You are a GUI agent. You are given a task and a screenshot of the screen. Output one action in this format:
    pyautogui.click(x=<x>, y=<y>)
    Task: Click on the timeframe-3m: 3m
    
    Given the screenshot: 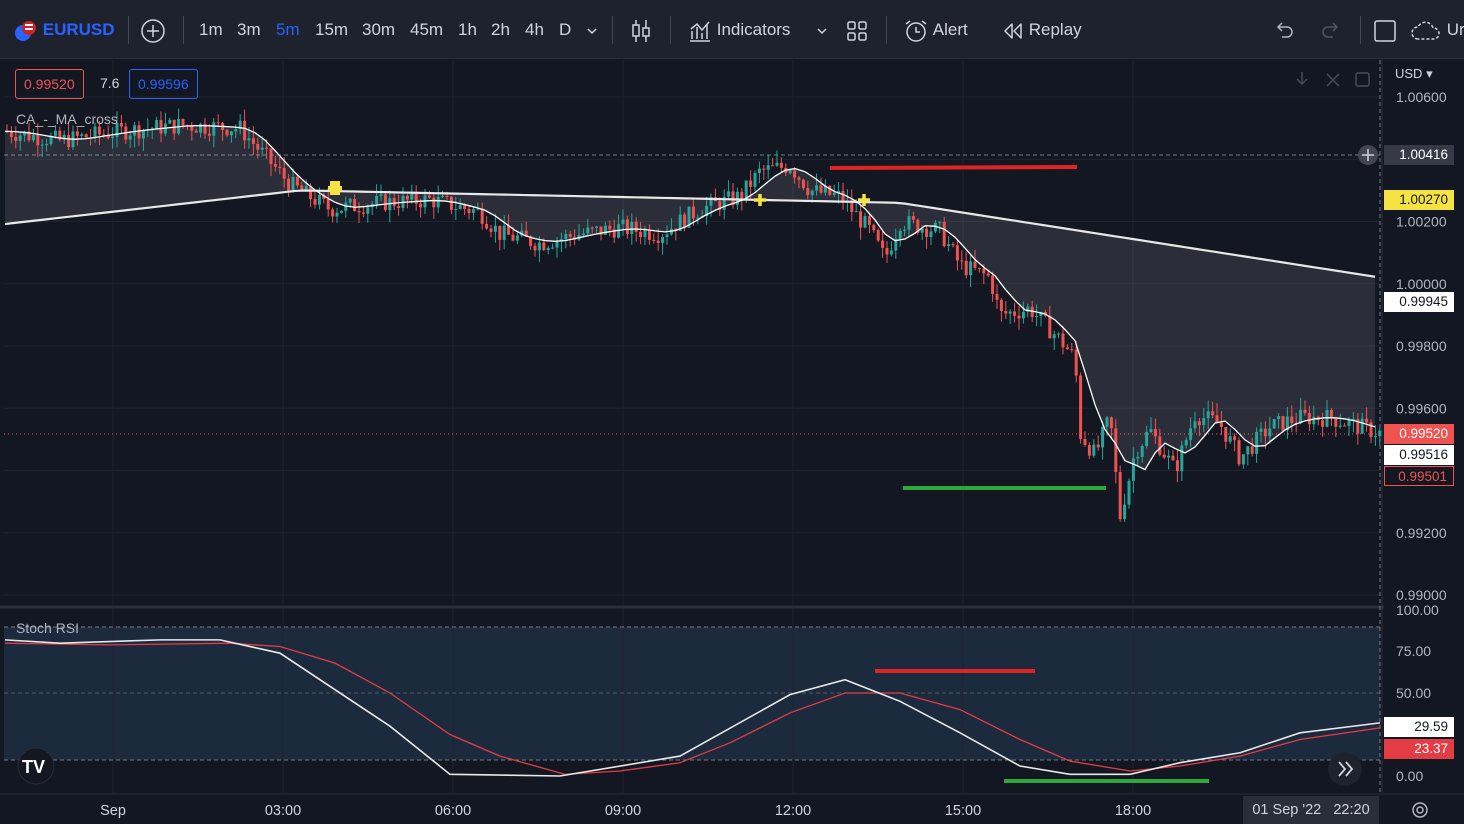 What is the action you would take?
    pyautogui.click(x=249, y=29)
    